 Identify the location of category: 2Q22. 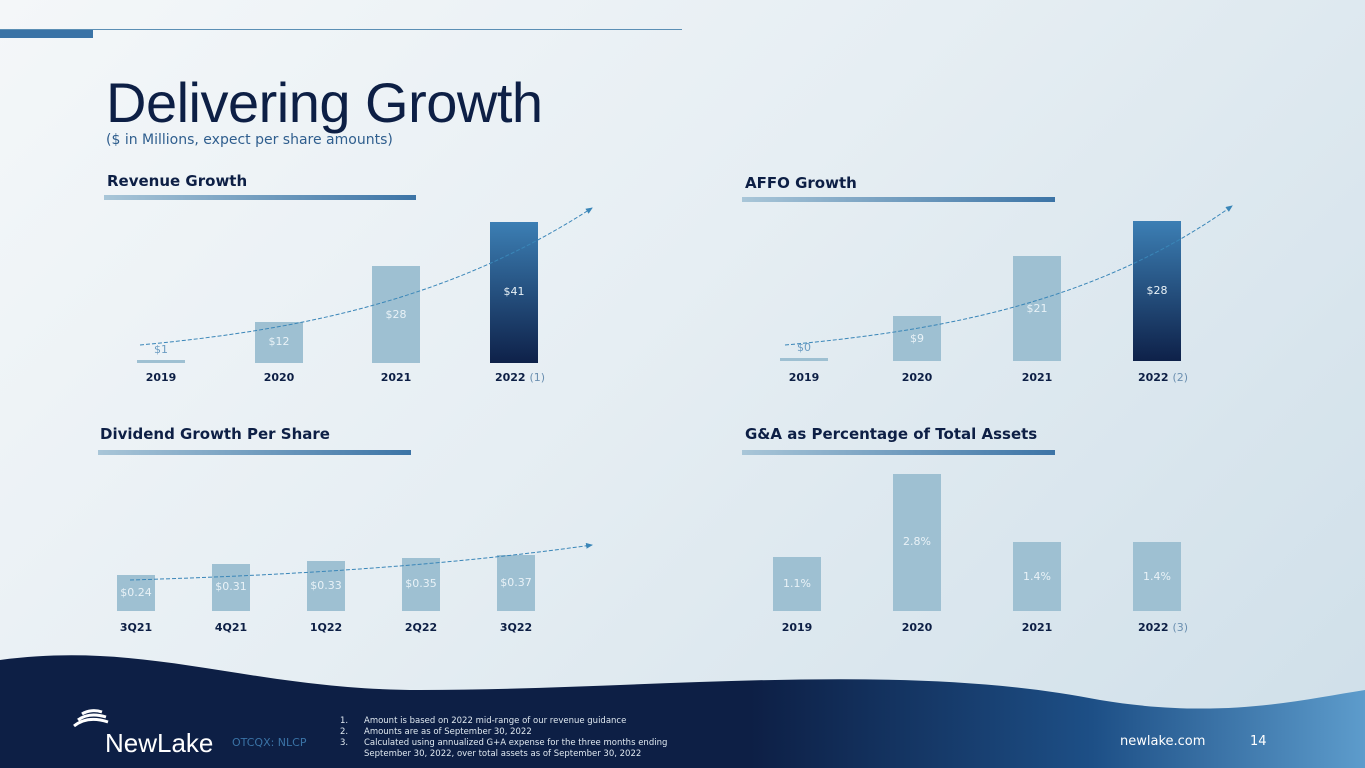
(421, 627).